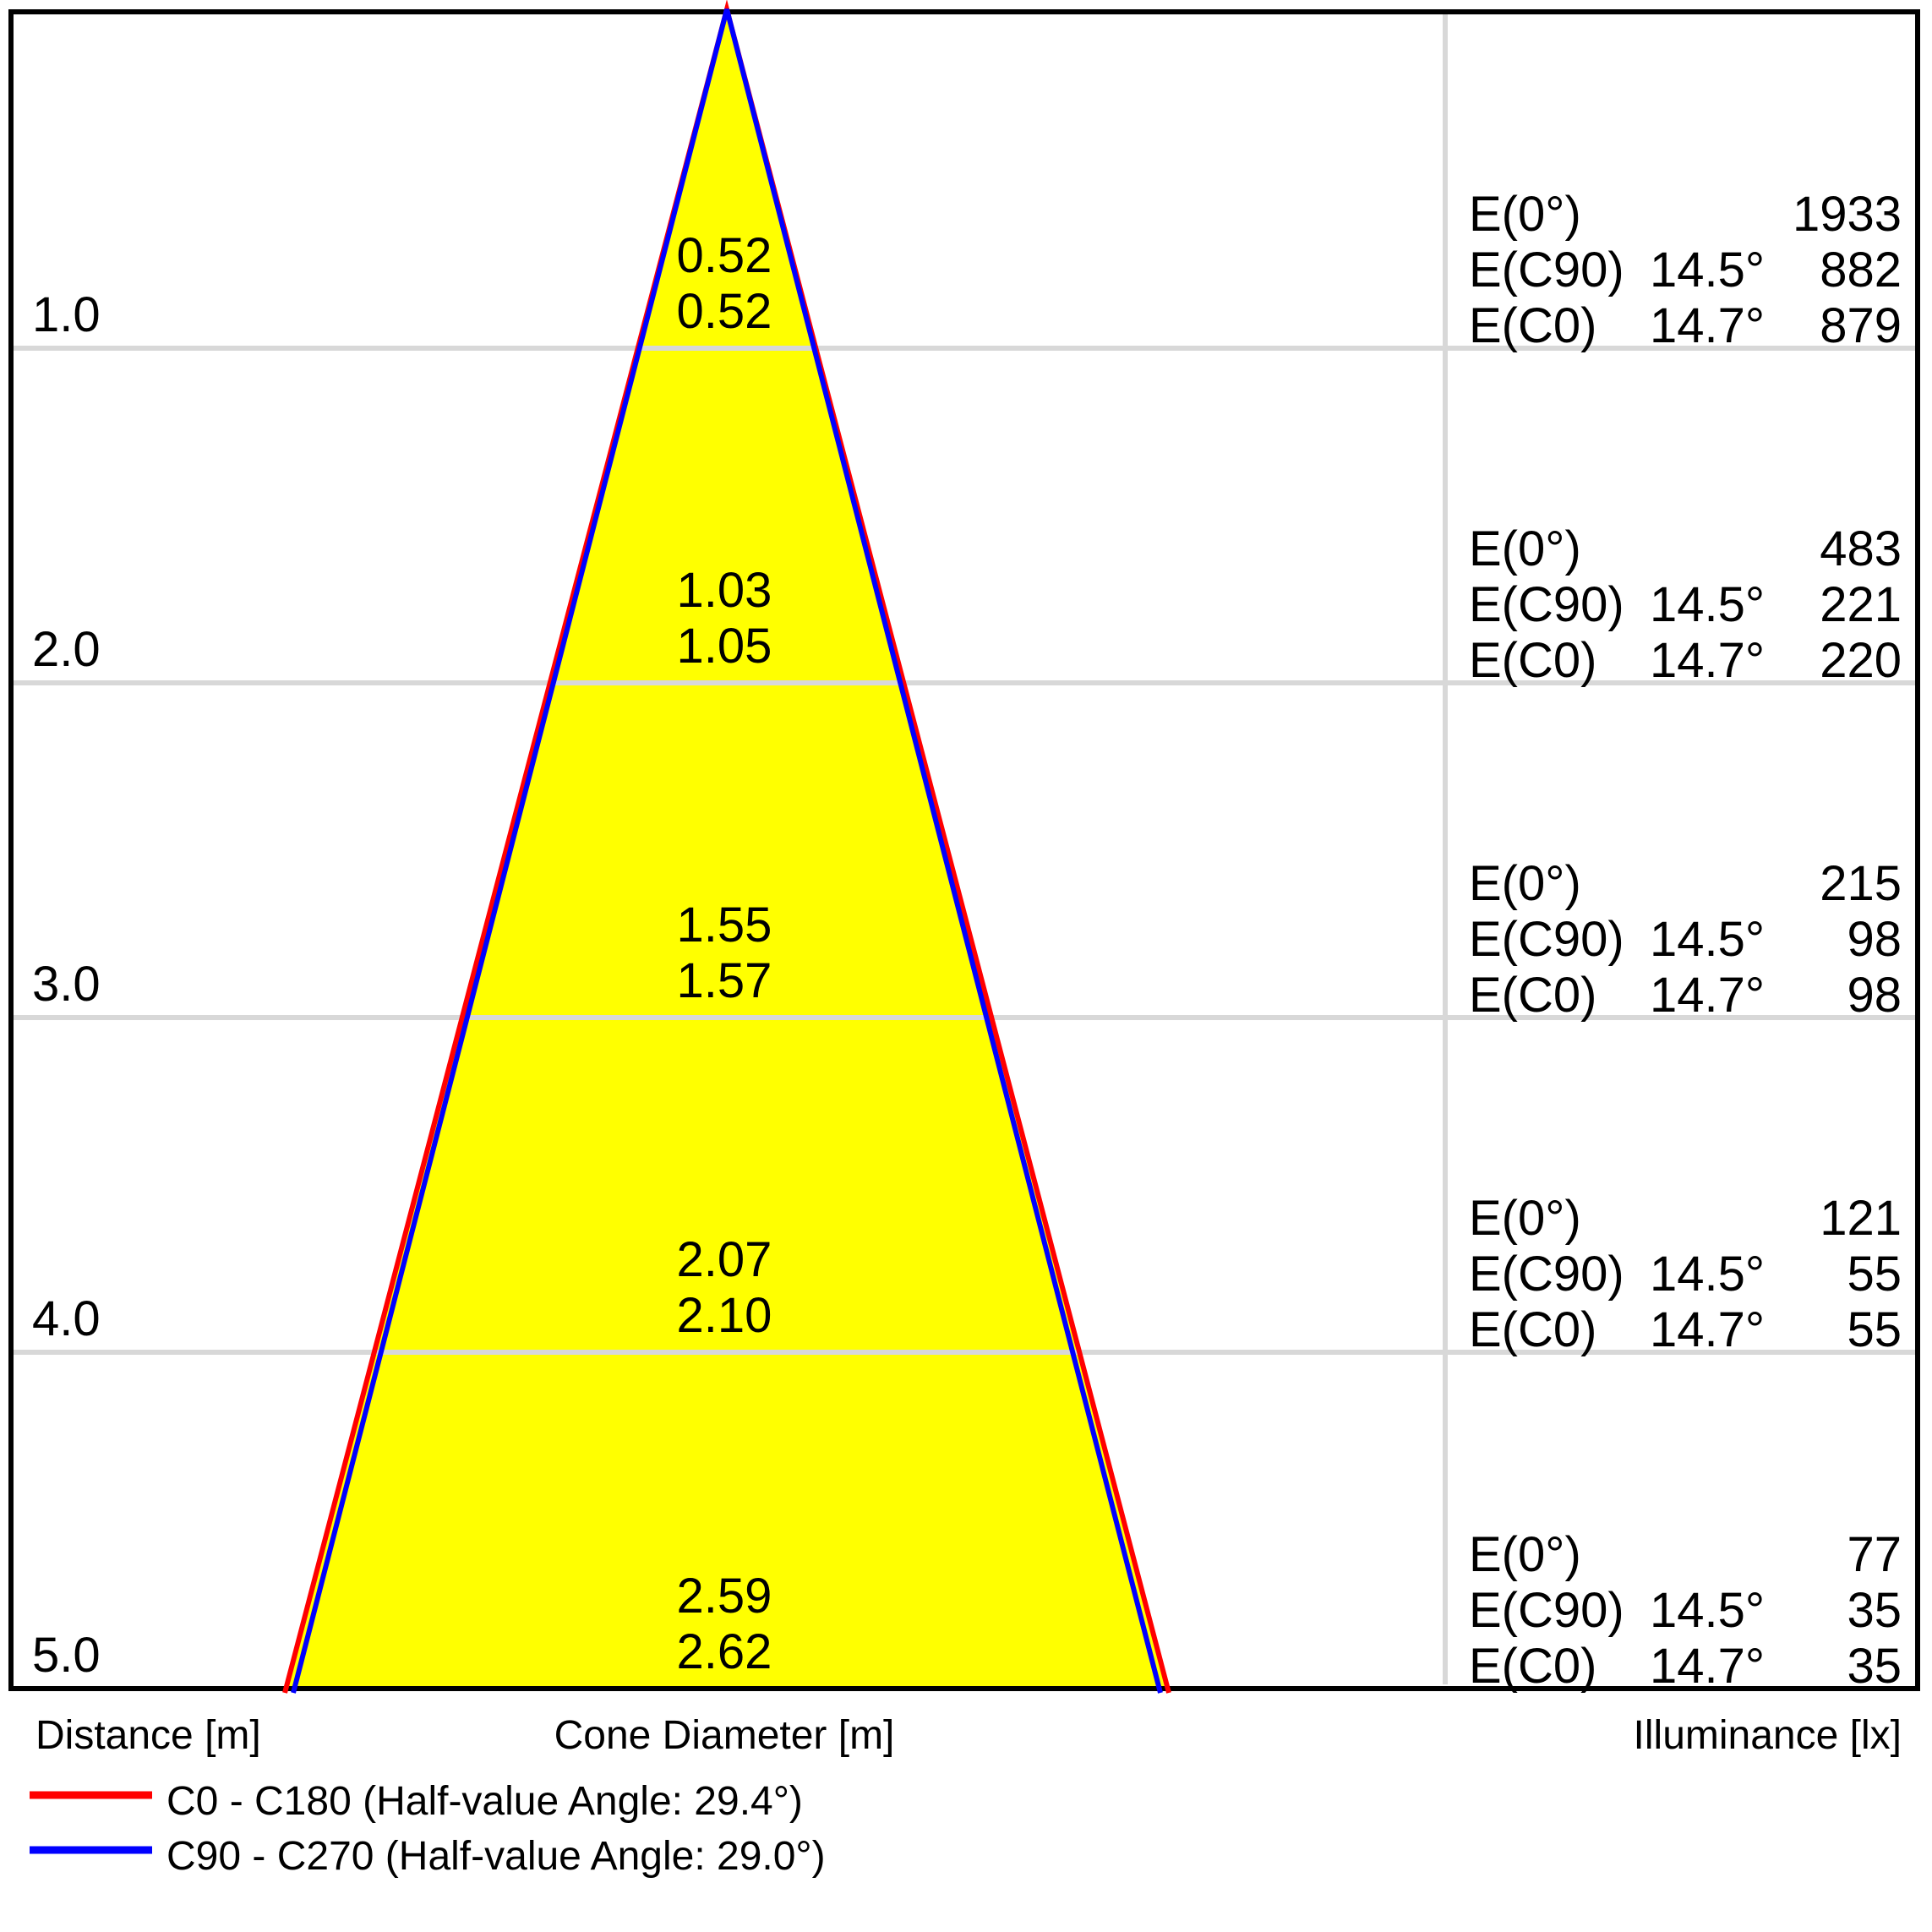 The width and height of the screenshot is (1932, 1932). What do you see at coordinates (1708, 995) in the screenshot?
I see `ec0-angle-3m: 14.7°` at bounding box center [1708, 995].